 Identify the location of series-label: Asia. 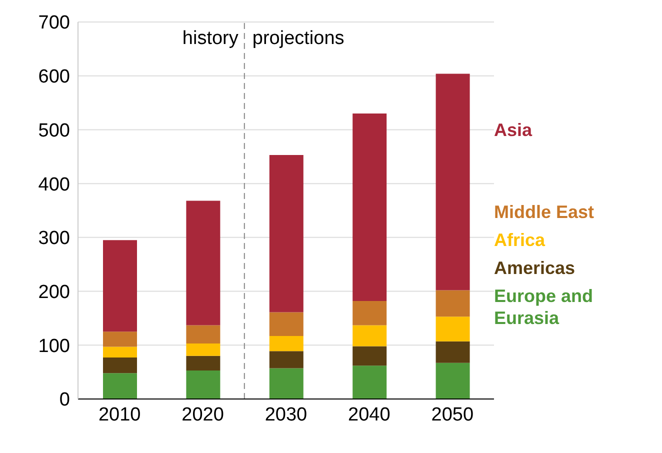
(514, 129).